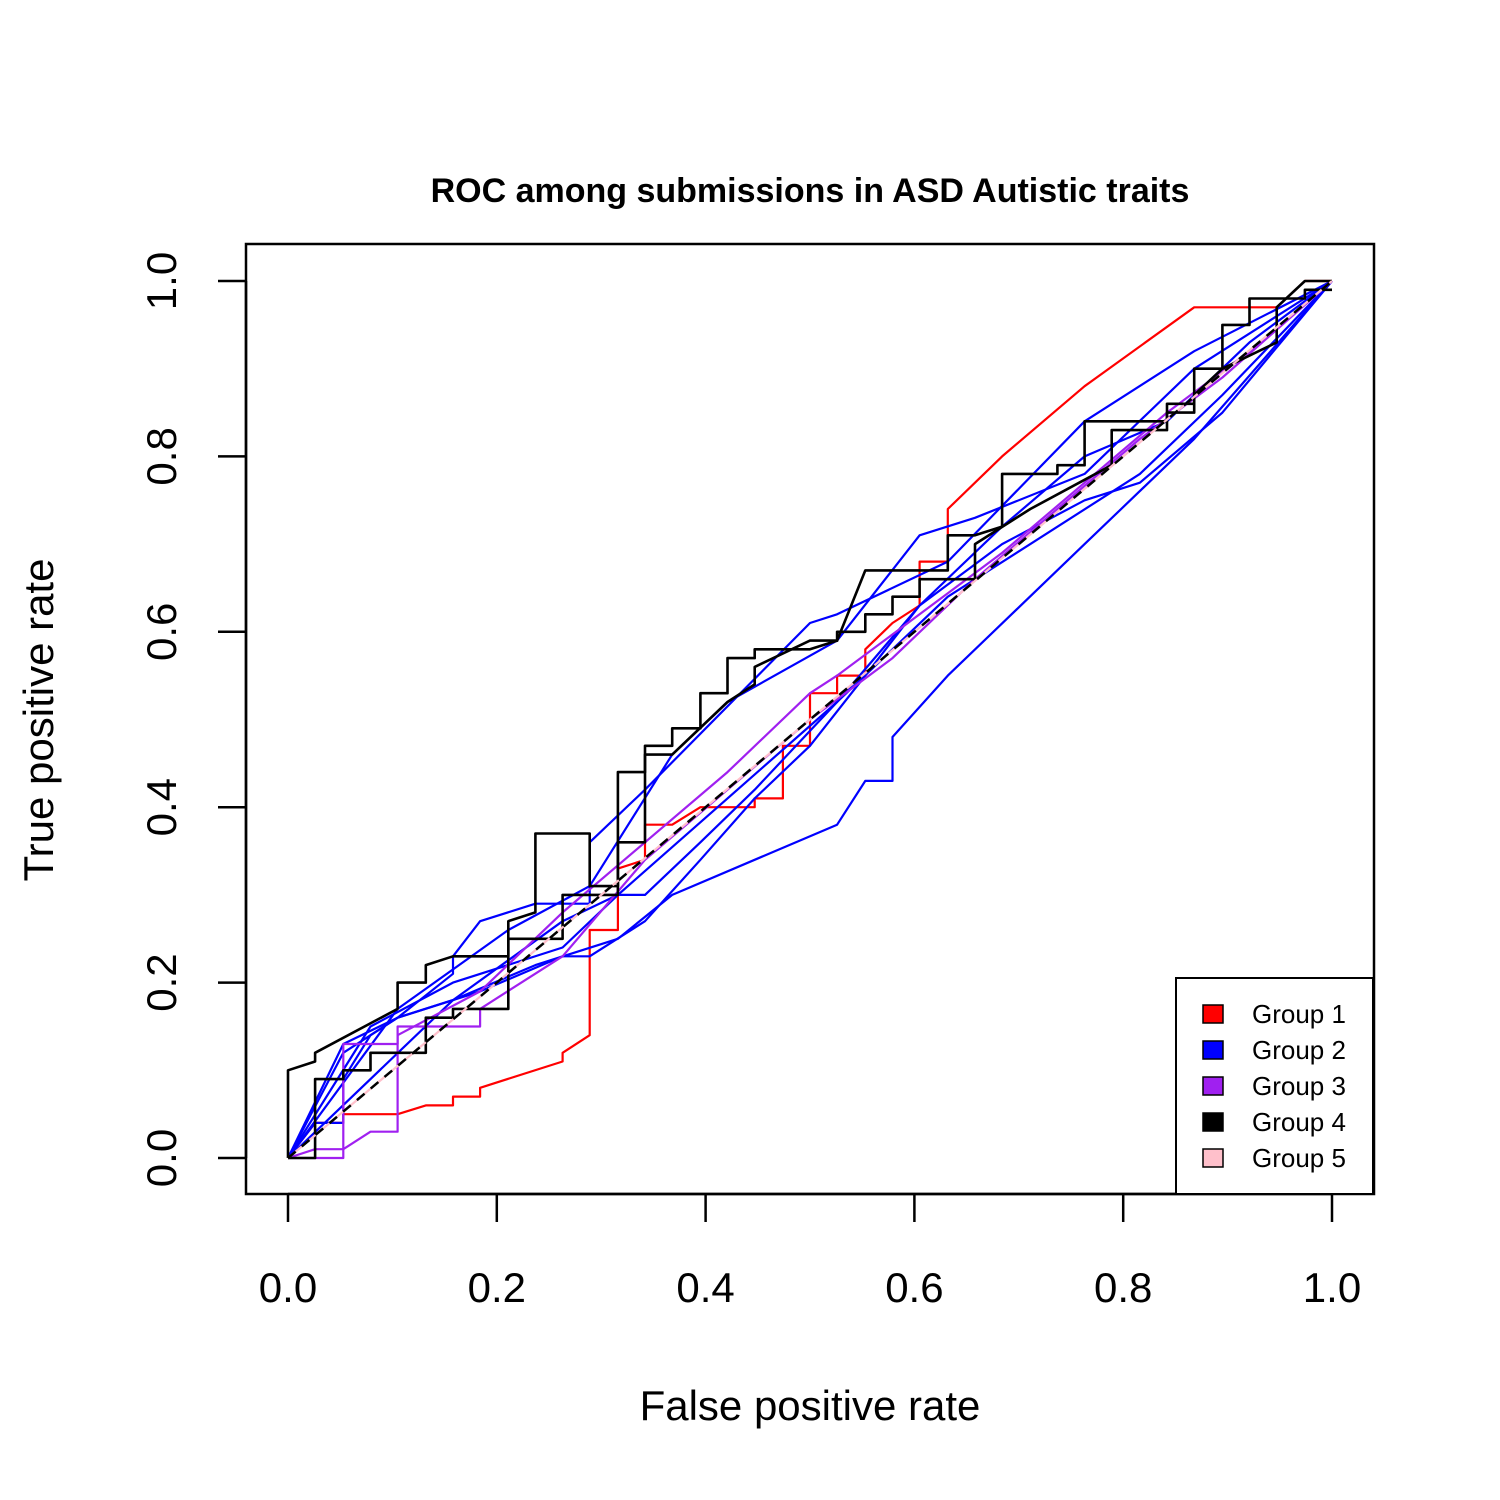  What do you see at coordinates (1299, 1014) in the screenshot?
I see `legend-label-1: Group 1` at bounding box center [1299, 1014].